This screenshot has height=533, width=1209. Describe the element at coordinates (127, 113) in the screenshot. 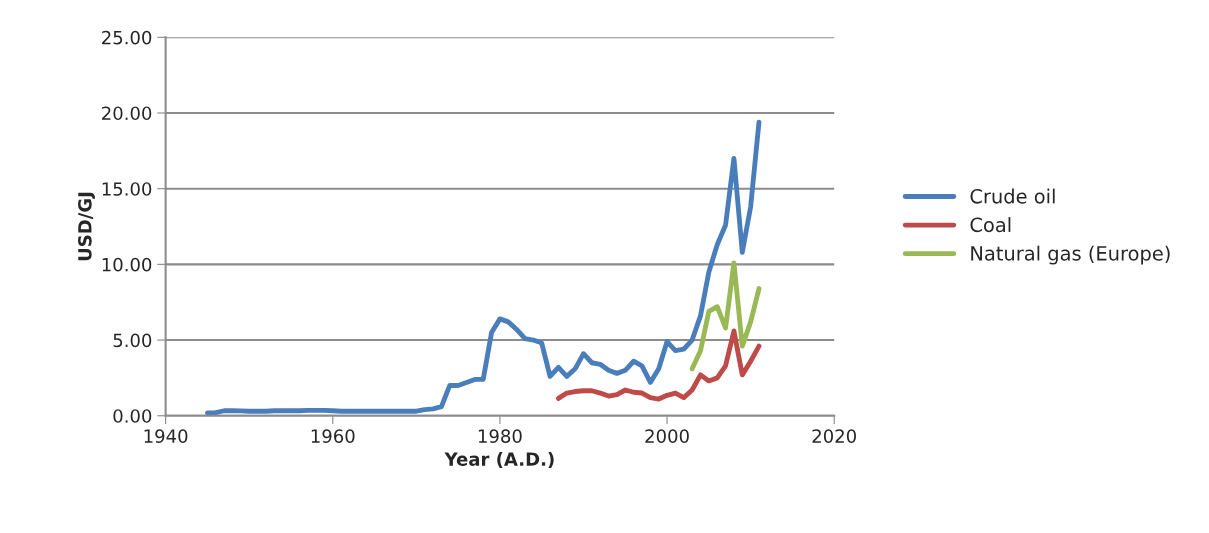

I see `y-tick-label: 20.00` at that location.